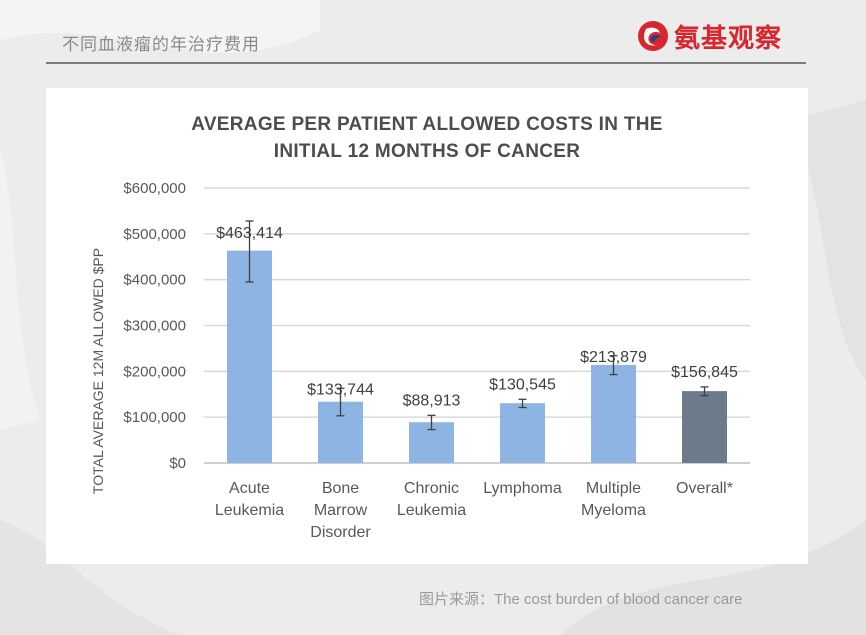  I want to click on y-tick-label: $400,000, so click(154, 280).